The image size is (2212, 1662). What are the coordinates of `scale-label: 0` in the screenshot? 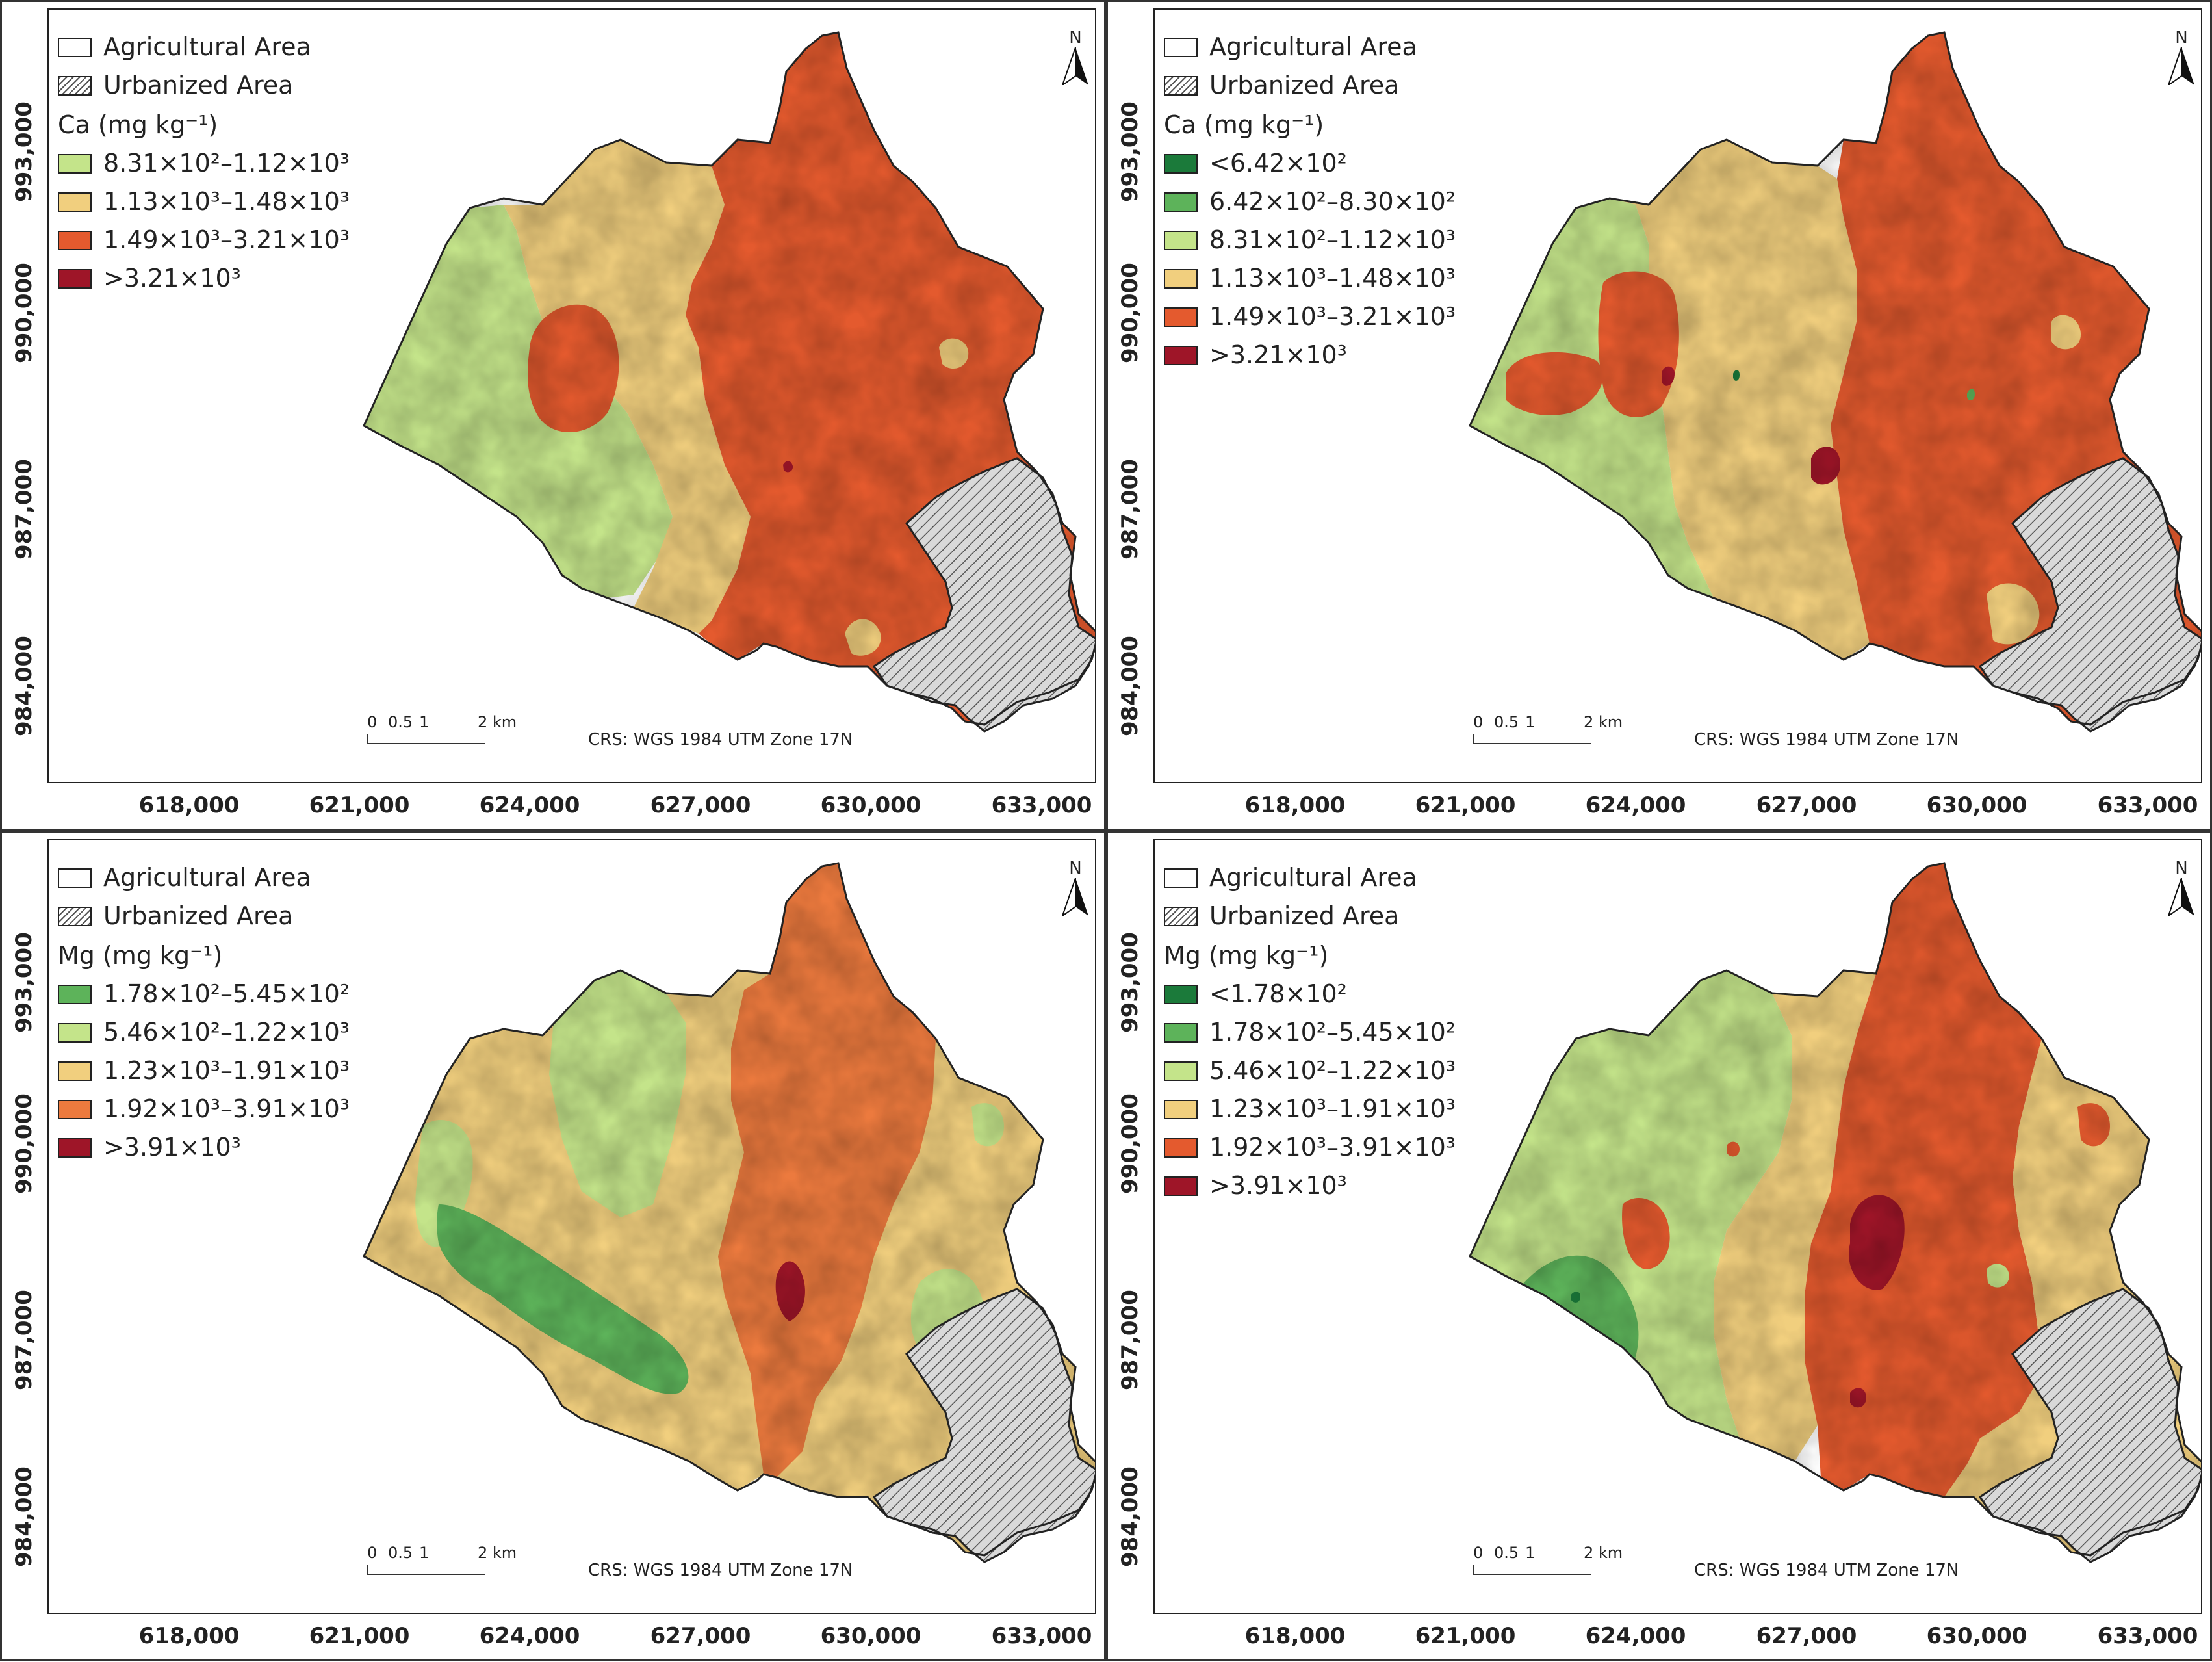 It's located at (372, 722).